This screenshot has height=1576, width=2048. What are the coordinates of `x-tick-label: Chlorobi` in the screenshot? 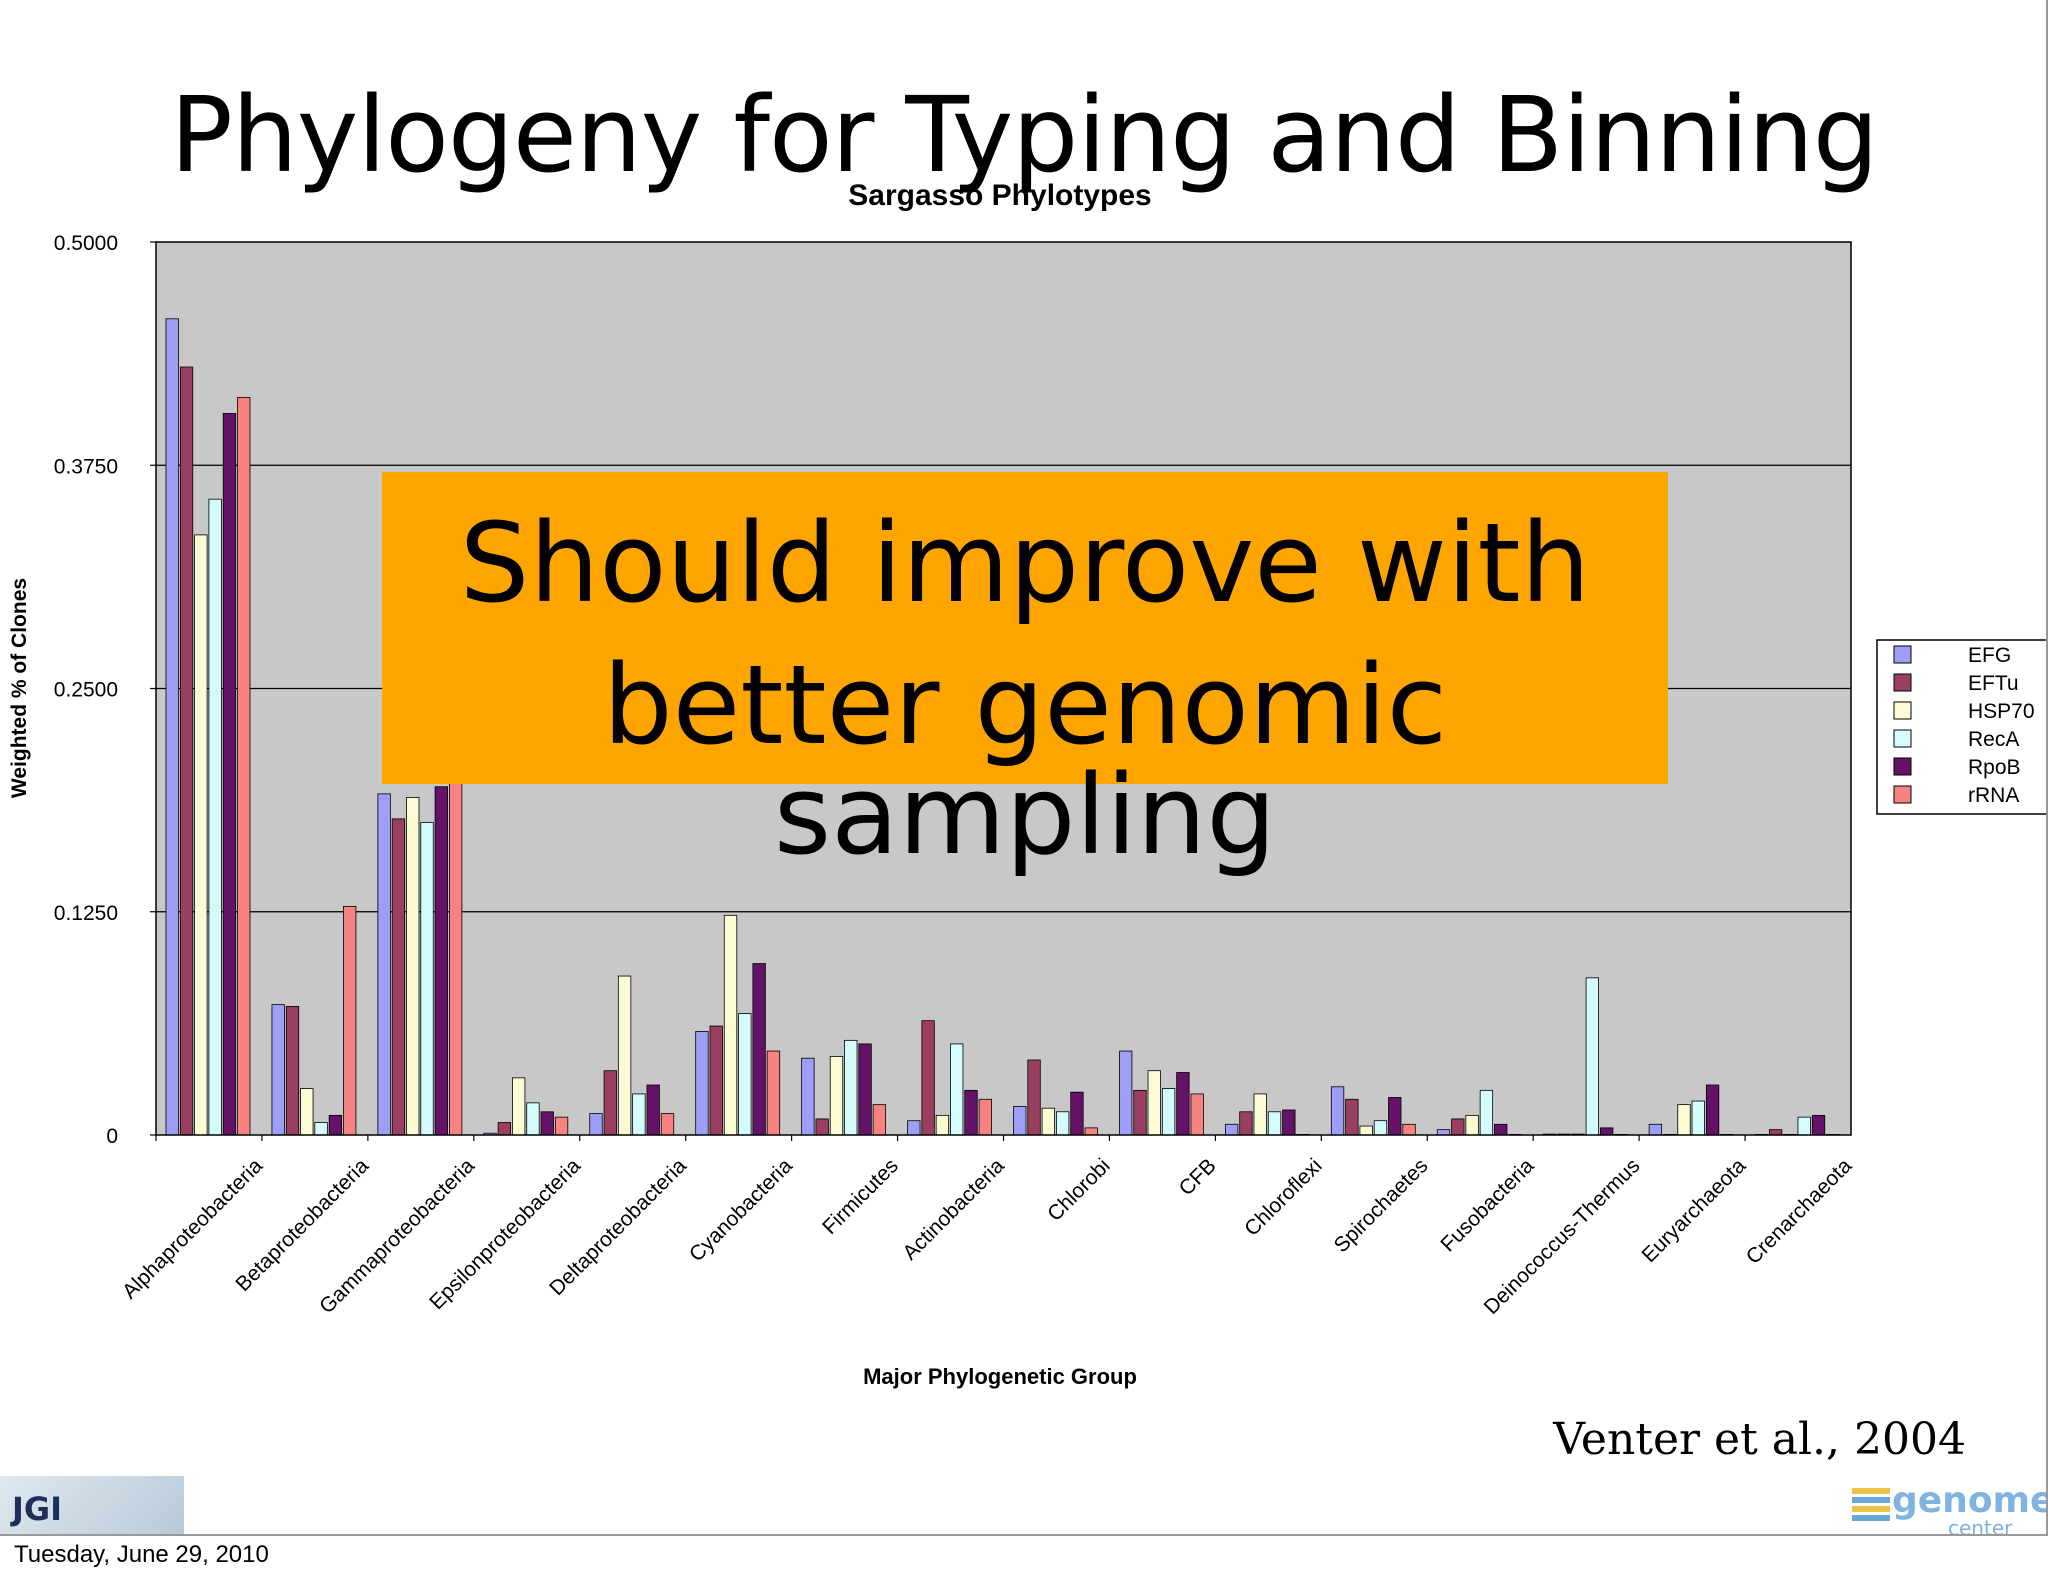 It's located at (1079, 1190).